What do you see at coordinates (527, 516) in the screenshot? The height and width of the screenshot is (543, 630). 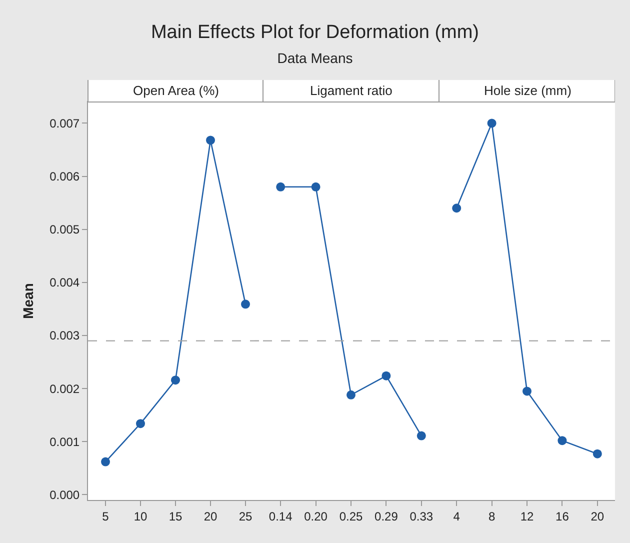 I see `x-tick-label: 12` at bounding box center [527, 516].